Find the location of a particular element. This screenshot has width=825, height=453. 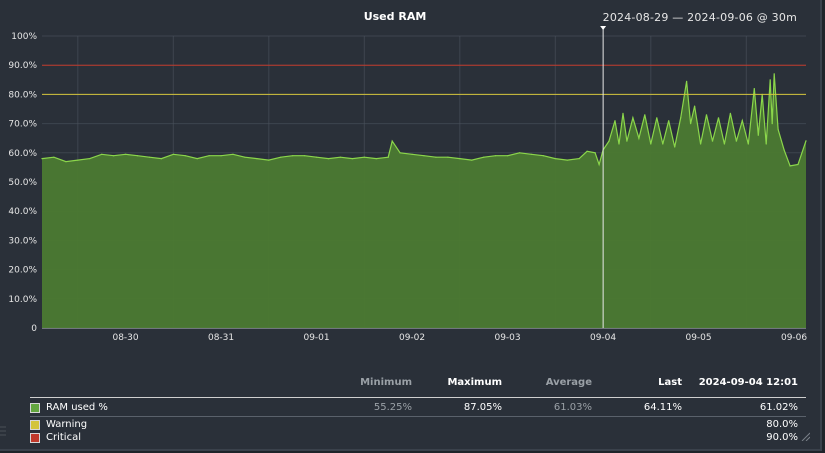

time-cursor-handle is located at coordinates (603, 28).